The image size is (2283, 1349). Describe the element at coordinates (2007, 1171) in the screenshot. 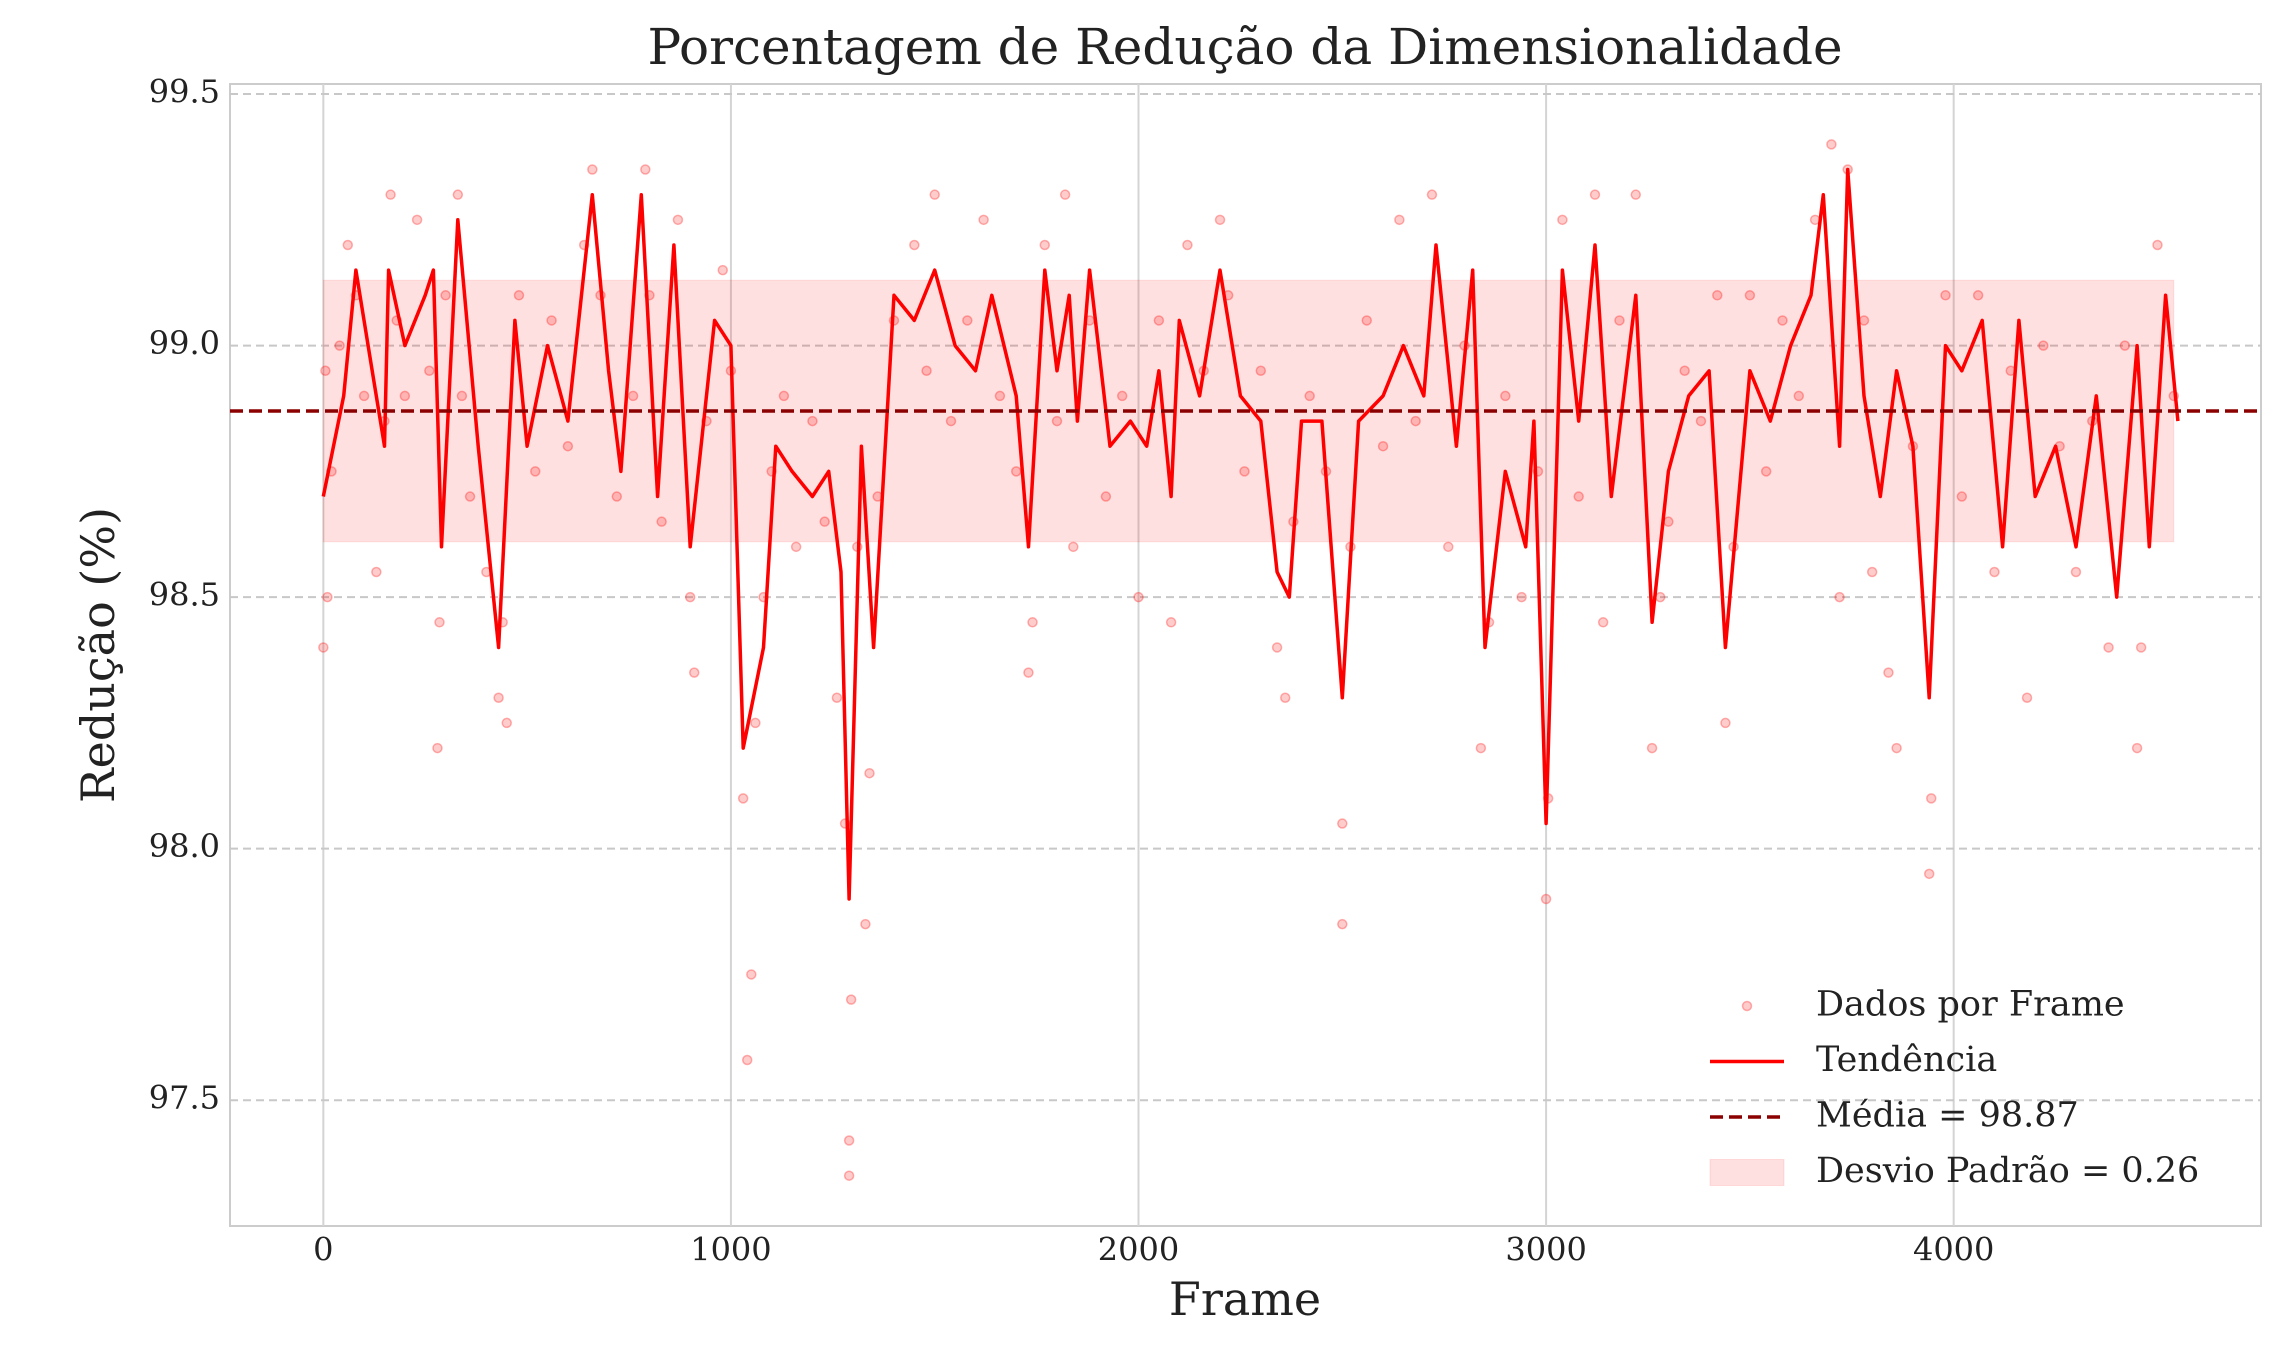

I see `legend-label: Desvio Padrão = 0.26` at that location.